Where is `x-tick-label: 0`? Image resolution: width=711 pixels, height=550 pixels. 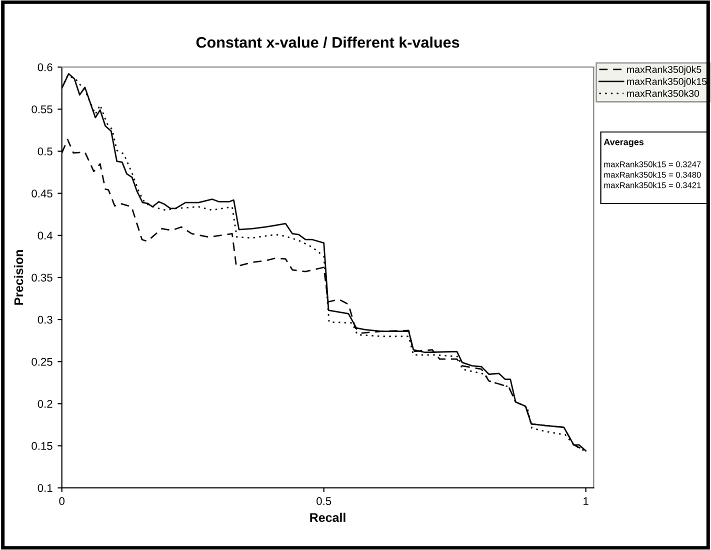 x-tick-label: 0 is located at coordinates (62, 501).